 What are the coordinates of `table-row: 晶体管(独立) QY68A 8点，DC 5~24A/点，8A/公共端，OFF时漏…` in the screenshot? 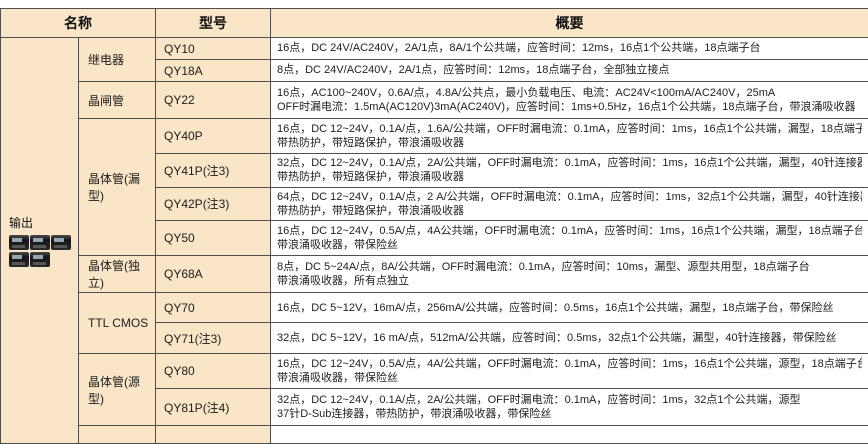 It's located at (434, 274).